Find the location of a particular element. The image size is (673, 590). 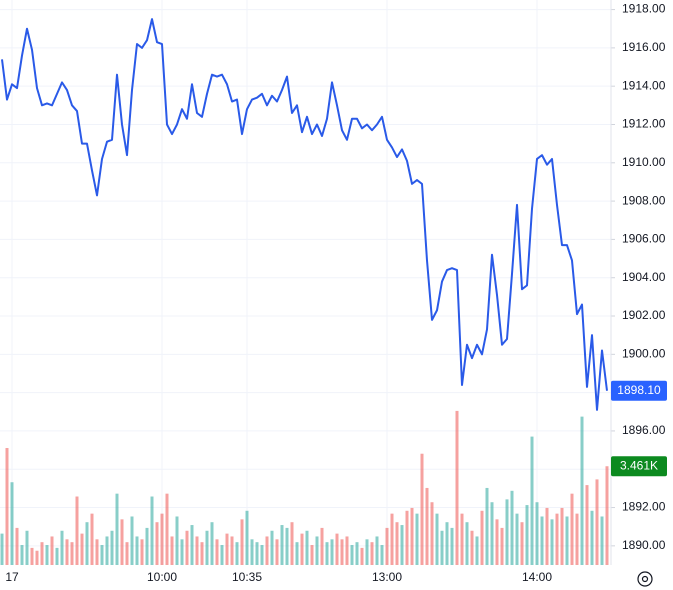

settings-icon is located at coordinates (645, 579).